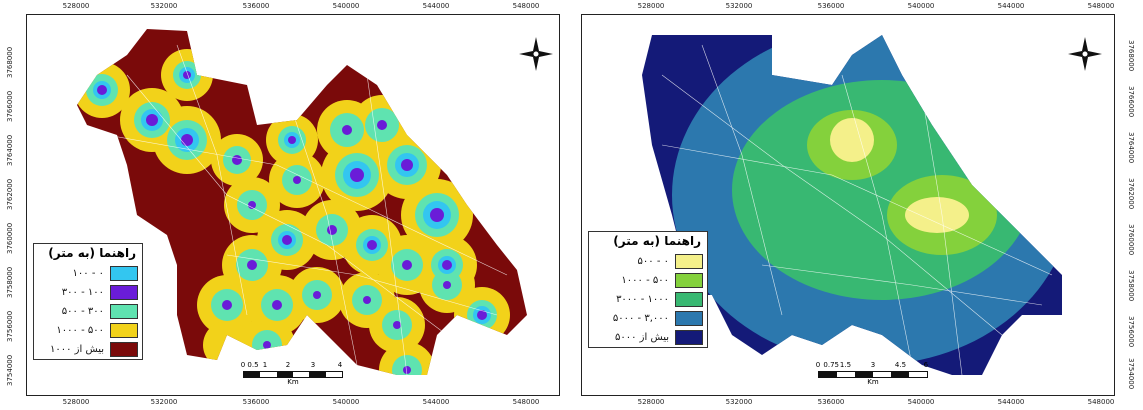 Image resolution: width=1143 pixels, height=410 pixels. I want to click on scale-tick: 0.5, so click(253, 365).